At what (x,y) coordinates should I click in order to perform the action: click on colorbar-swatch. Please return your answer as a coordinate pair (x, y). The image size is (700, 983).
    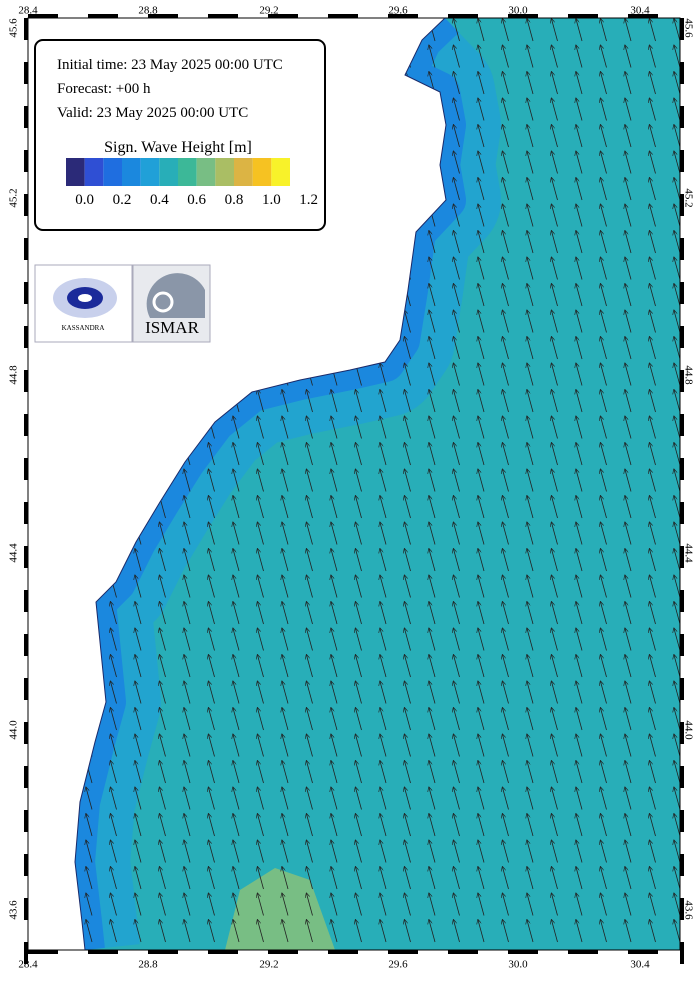
    Looking at the image, I should click on (94, 172).